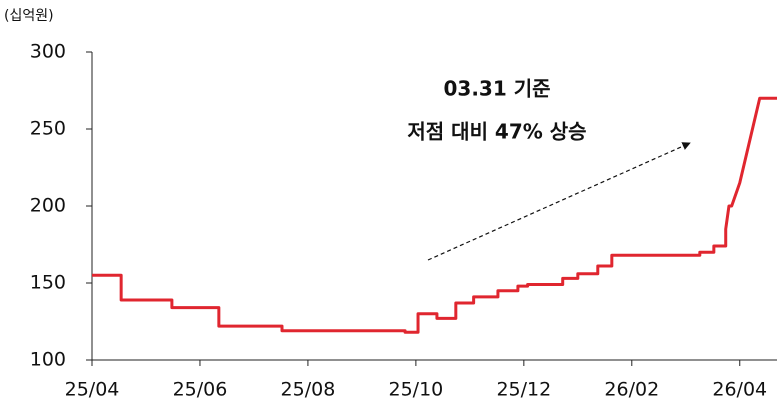 This screenshot has height=411, width=777. I want to click on x-tick-label: 26/02, so click(631, 390).